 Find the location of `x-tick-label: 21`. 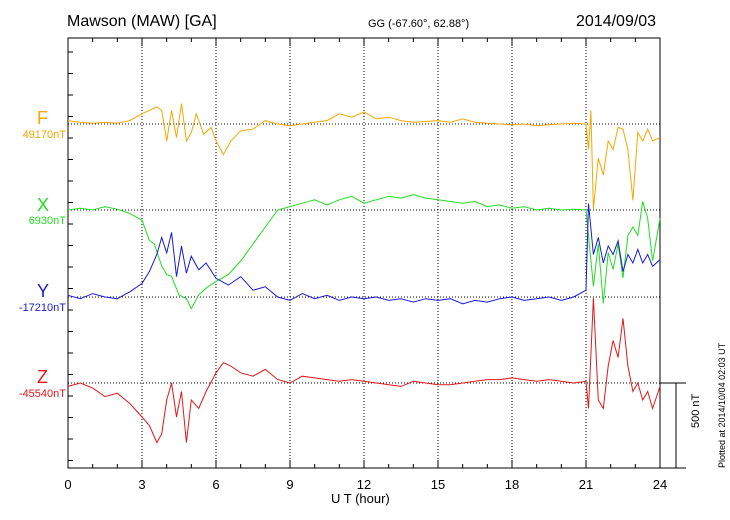

x-tick-label: 21 is located at coordinates (586, 484).